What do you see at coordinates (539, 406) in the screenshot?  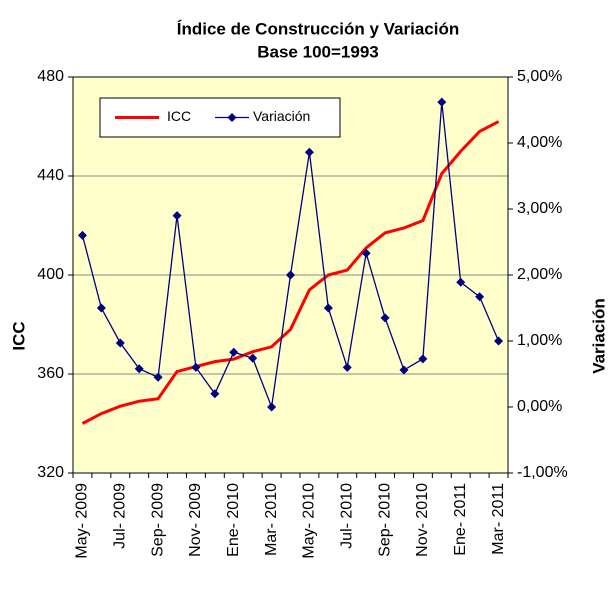 I see `y2-tick-label: 0,00%` at bounding box center [539, 406].